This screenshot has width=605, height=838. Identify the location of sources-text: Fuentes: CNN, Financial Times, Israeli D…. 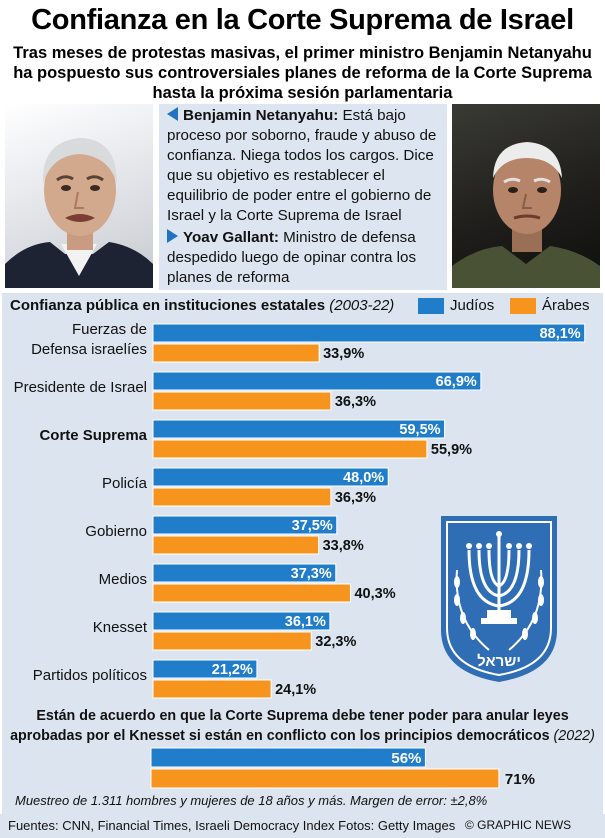
(232, 825).